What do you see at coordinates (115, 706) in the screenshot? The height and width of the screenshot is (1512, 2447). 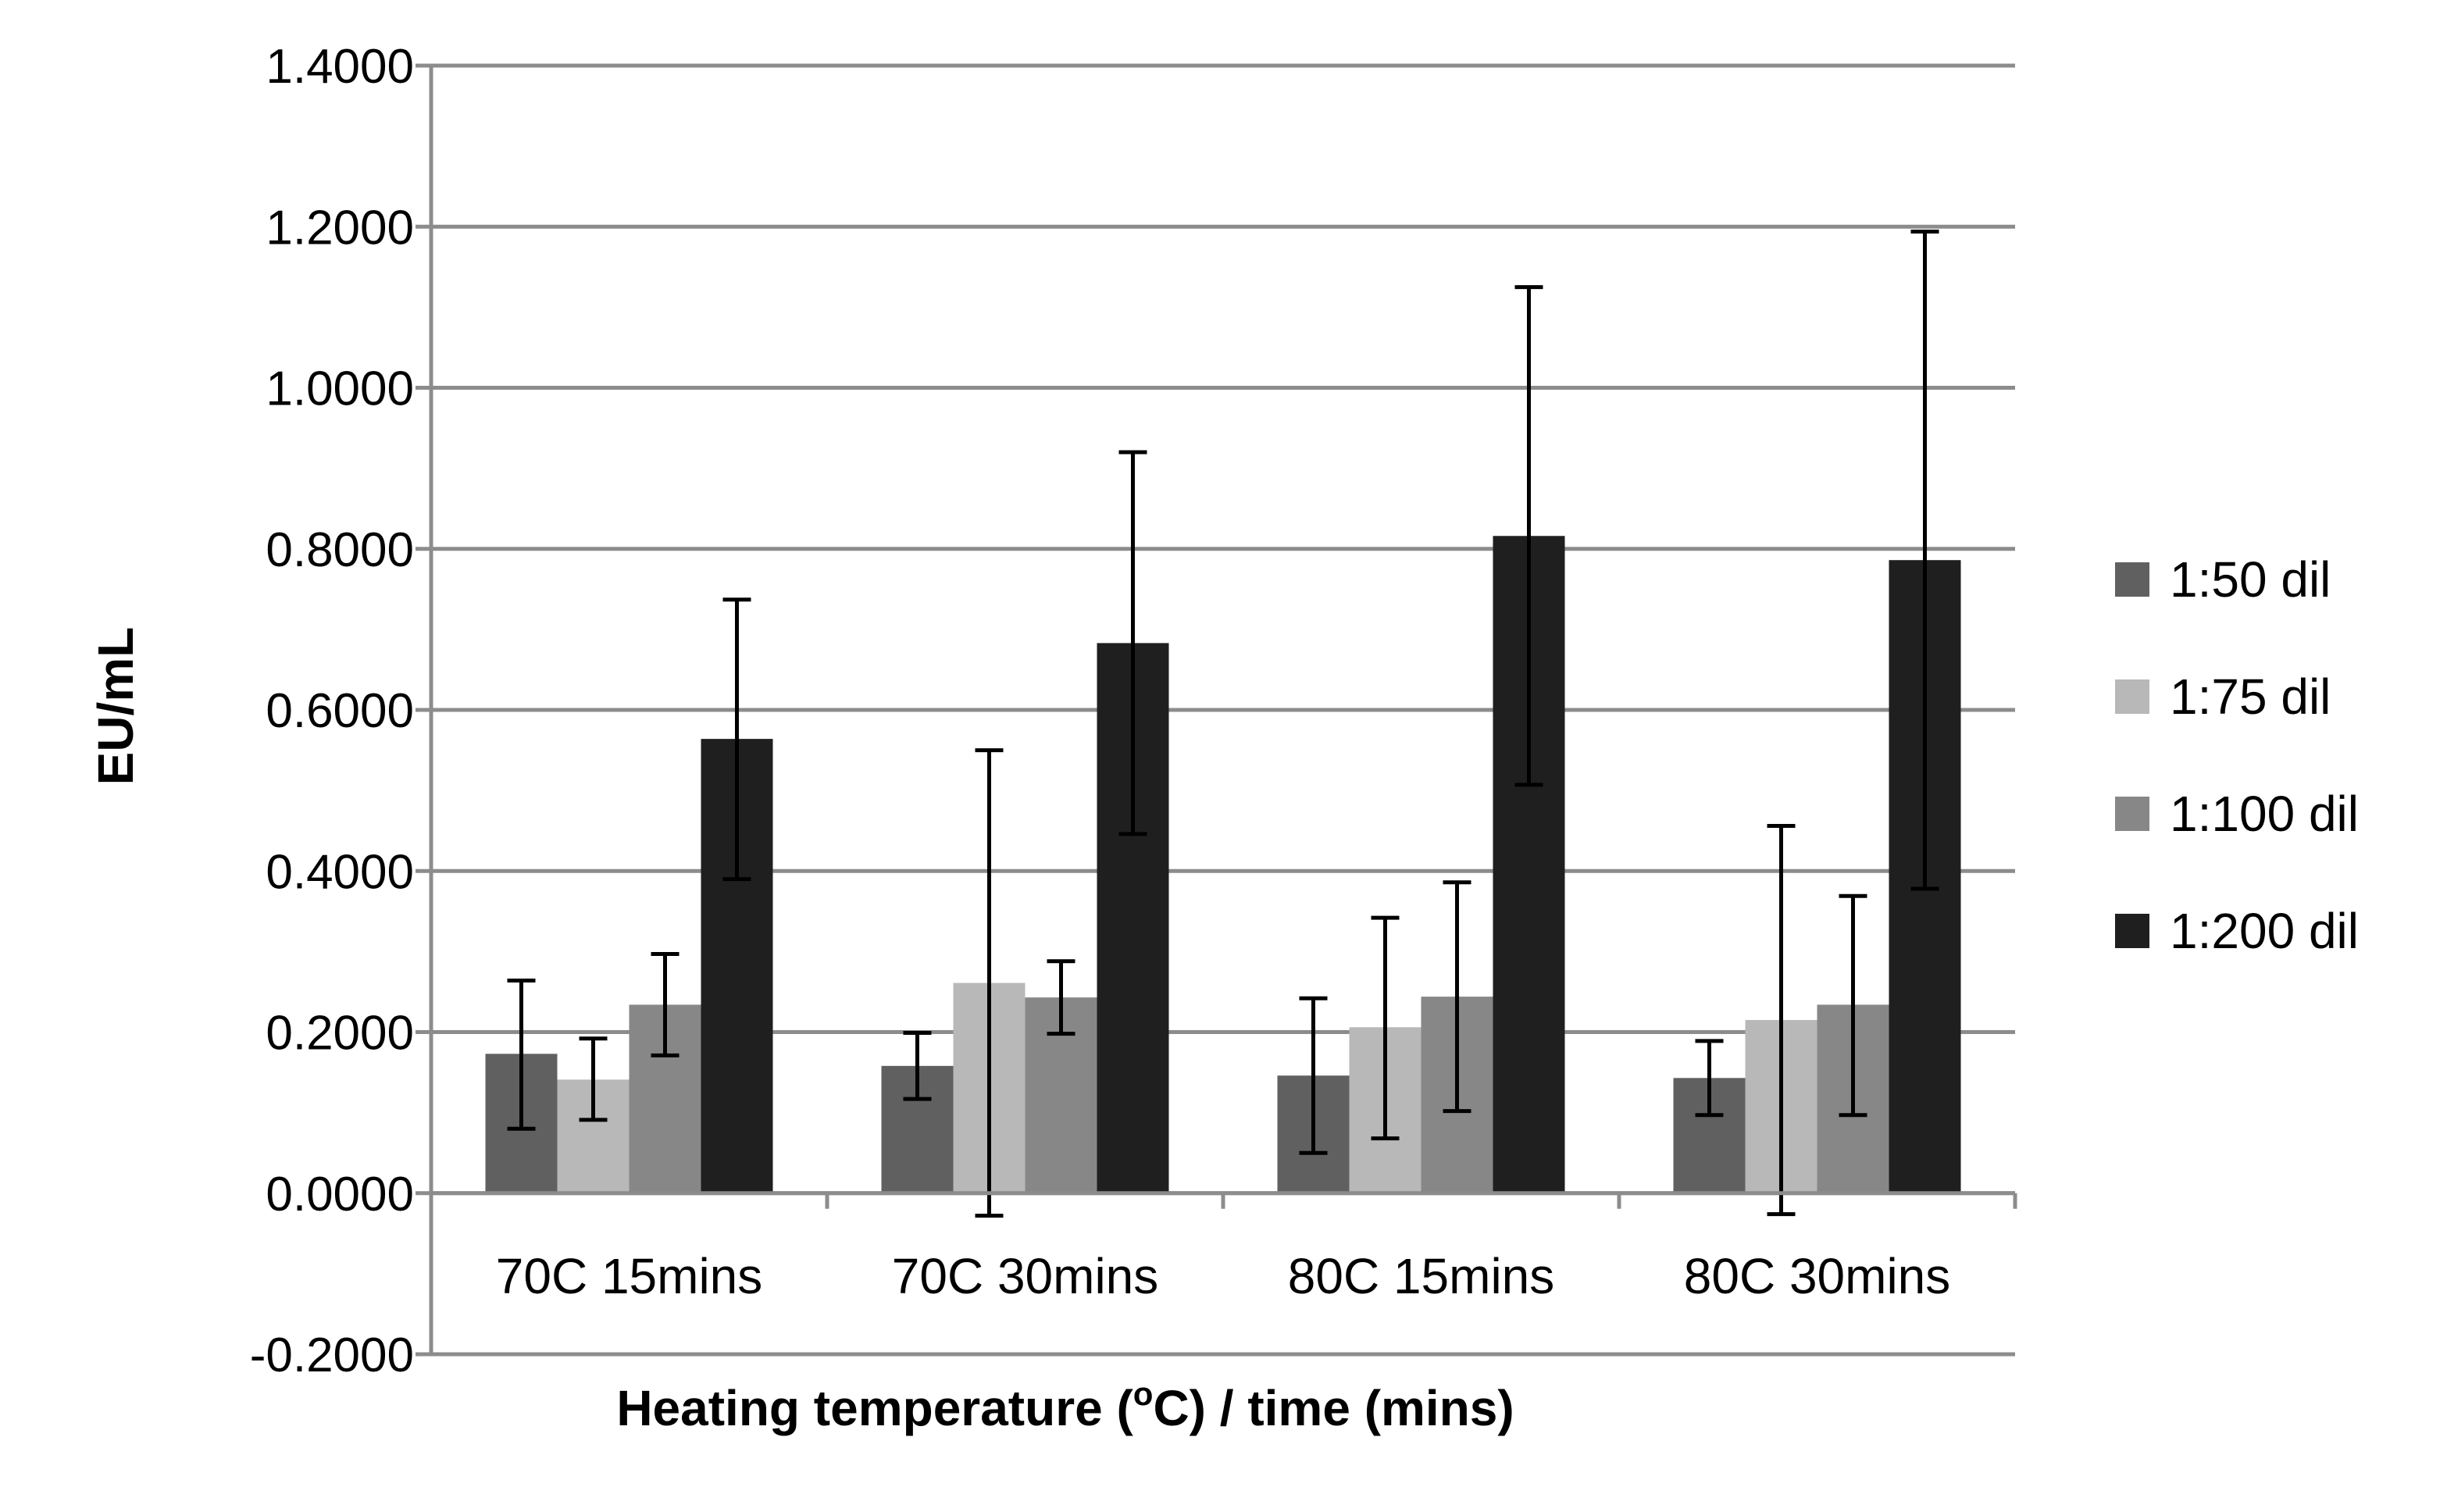 I see `y-axis-label: EU/mL` at bounding box center [115, 706].